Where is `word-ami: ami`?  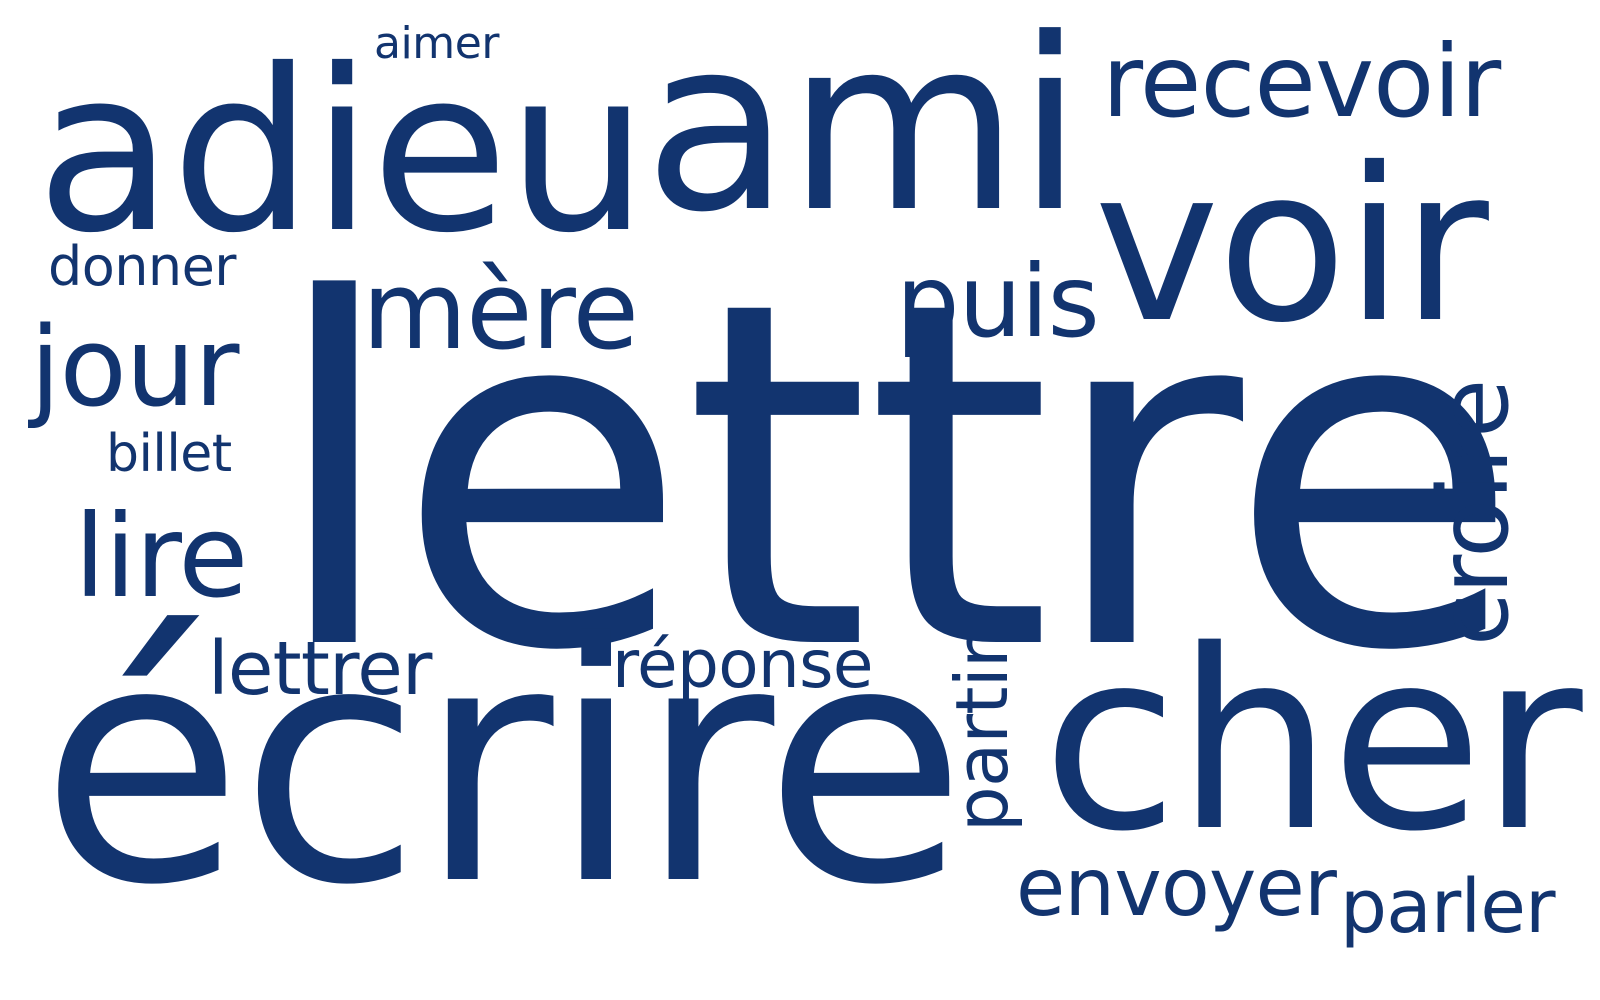 word-ami: ami is located at coordinates (863, 132).